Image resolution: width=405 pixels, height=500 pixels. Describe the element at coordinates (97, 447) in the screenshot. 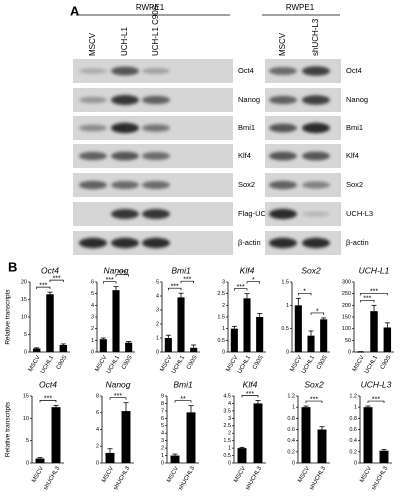

I see `y-tick-label: 2` at that location.